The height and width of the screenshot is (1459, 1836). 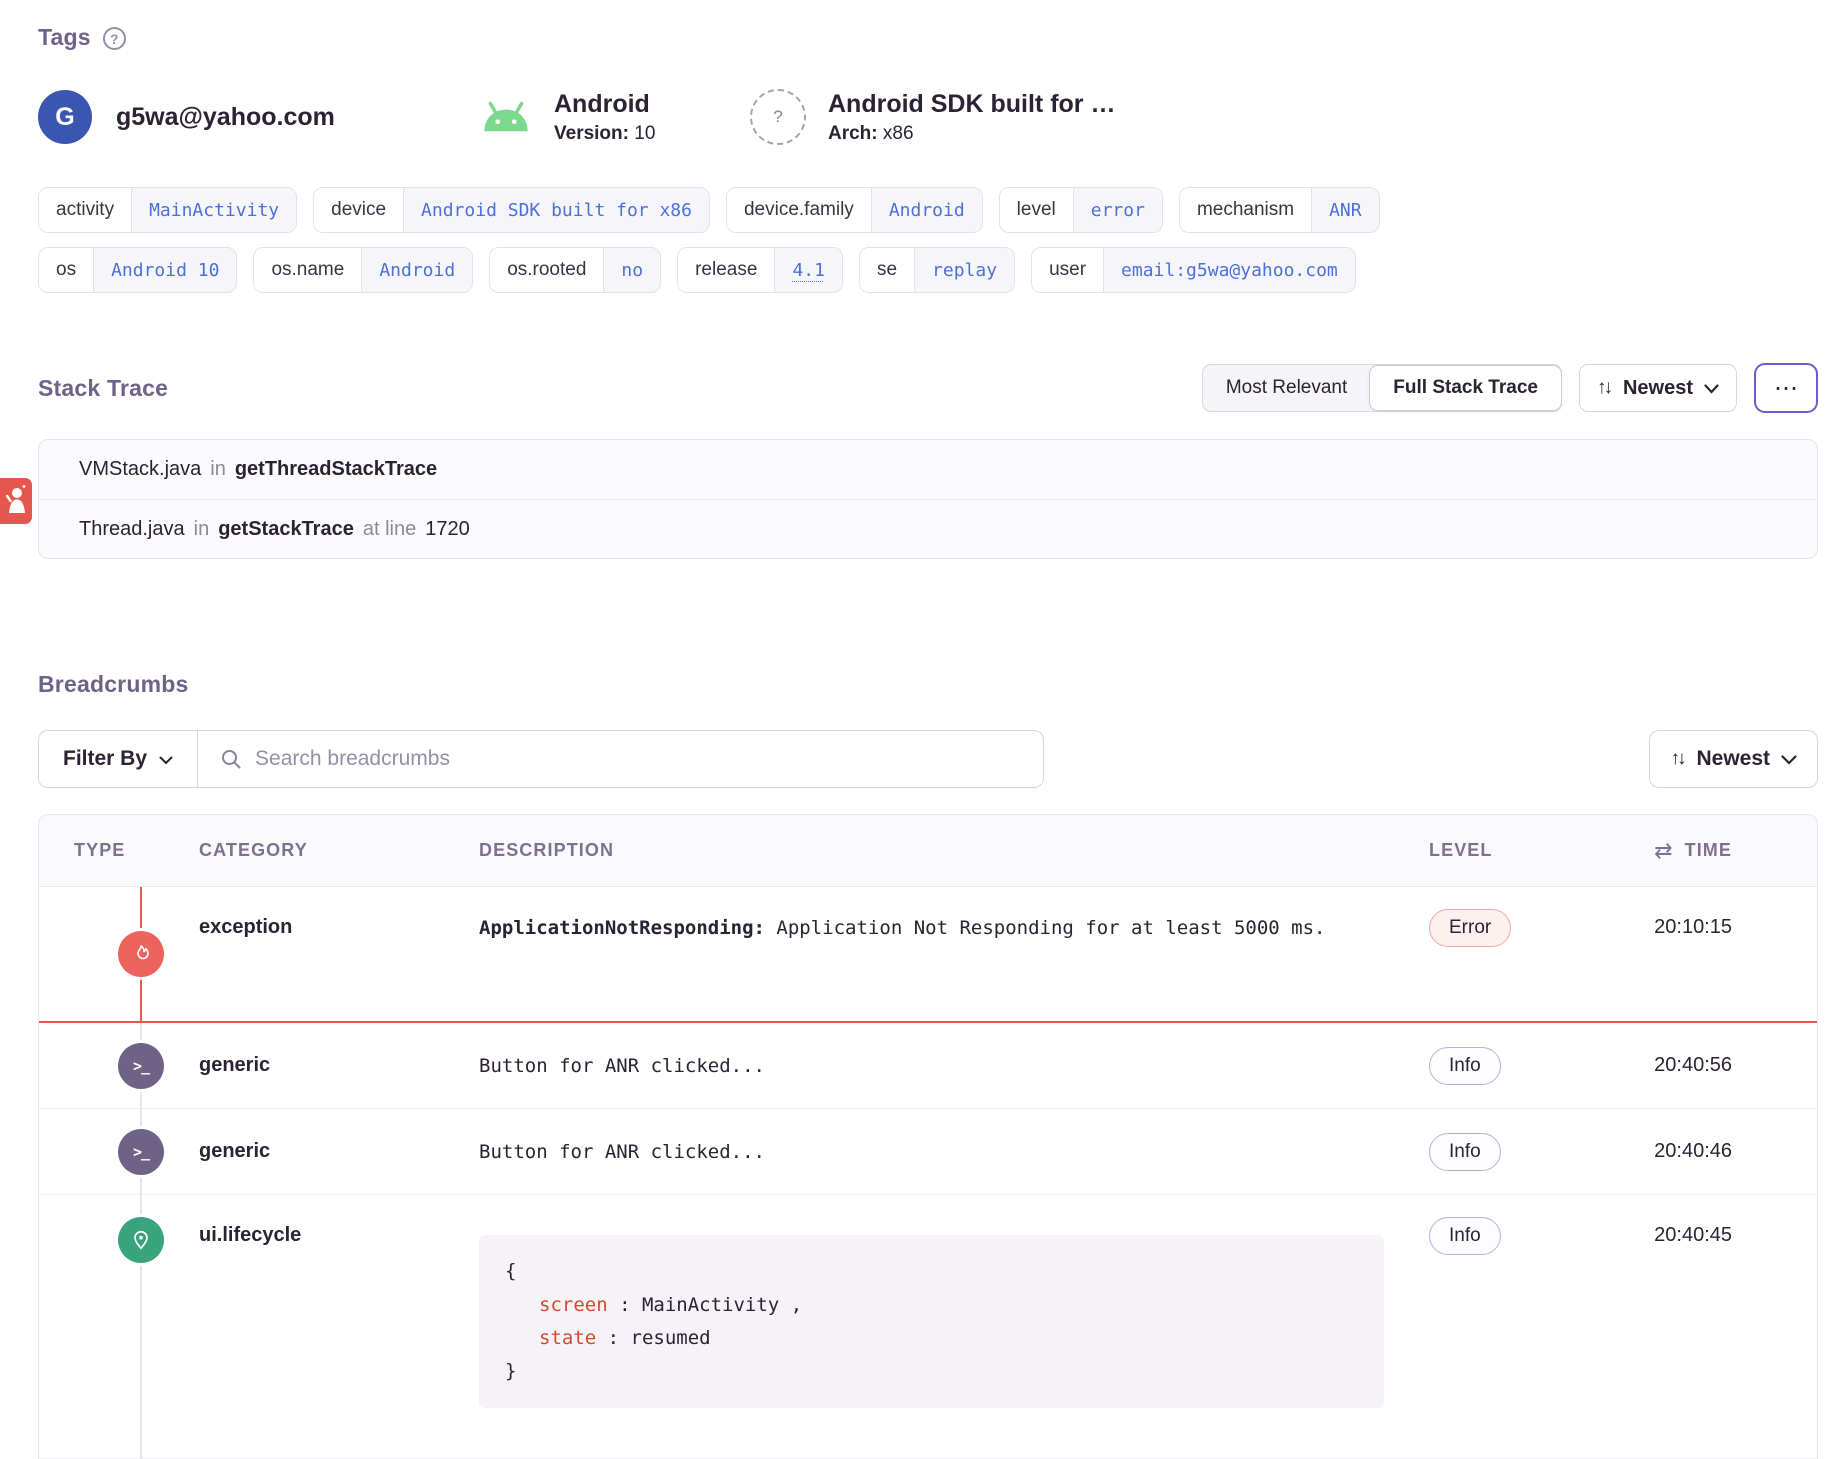 What do you see at coordinates (798, 210) in the screenshot?
I see `tag-key: device.family` at bounding box center [798, 210].